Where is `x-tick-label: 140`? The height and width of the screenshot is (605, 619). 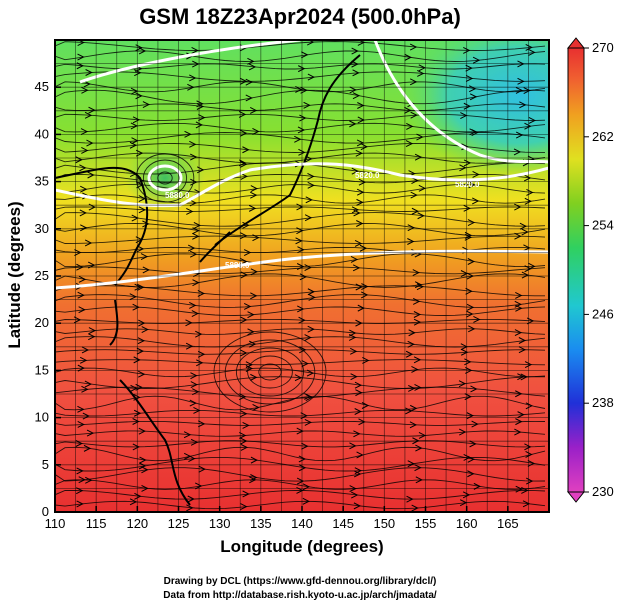 x-tick-label: 140 is located at coordinates (302, 523).